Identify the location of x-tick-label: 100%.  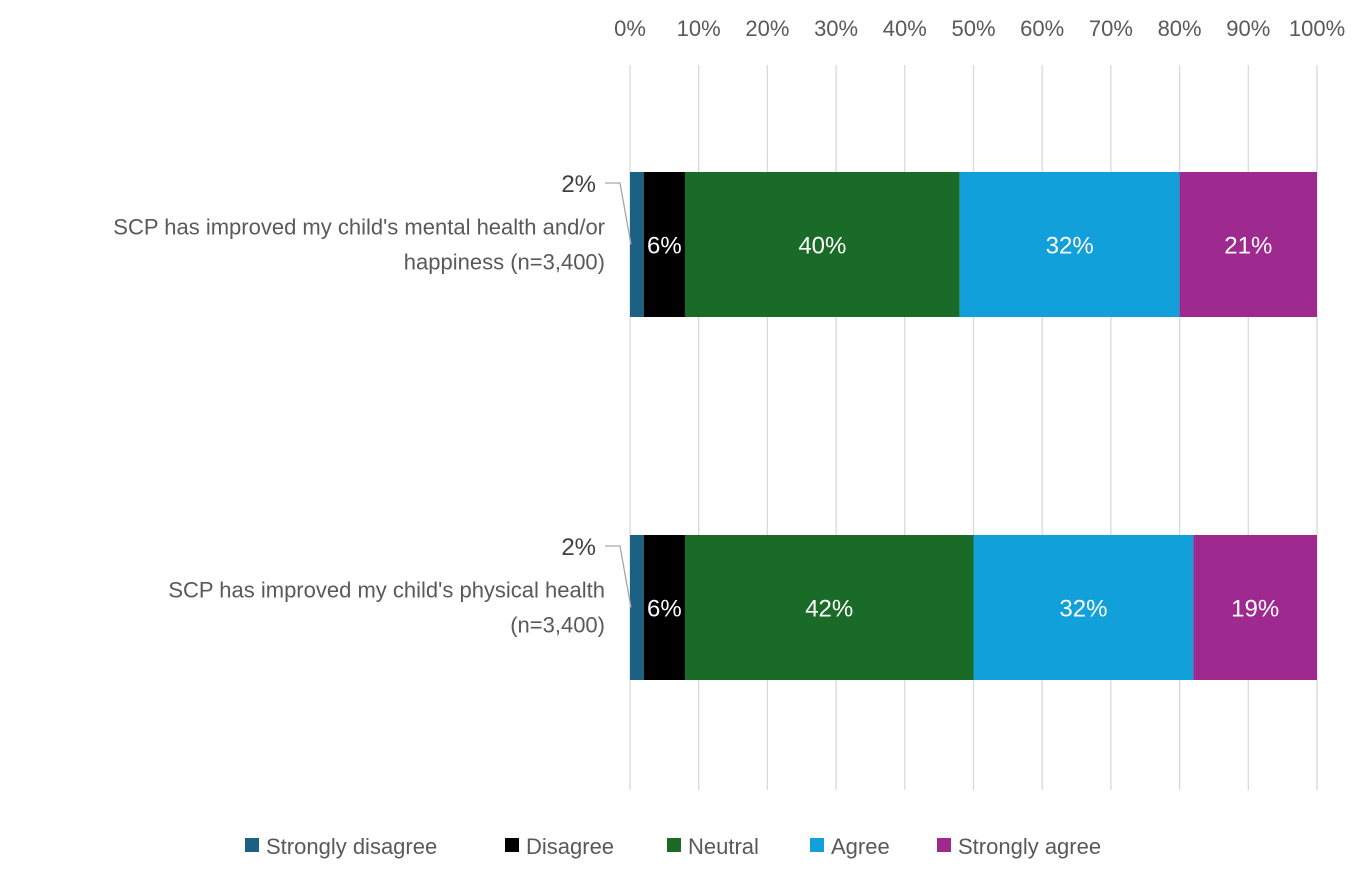
(1317, 28).